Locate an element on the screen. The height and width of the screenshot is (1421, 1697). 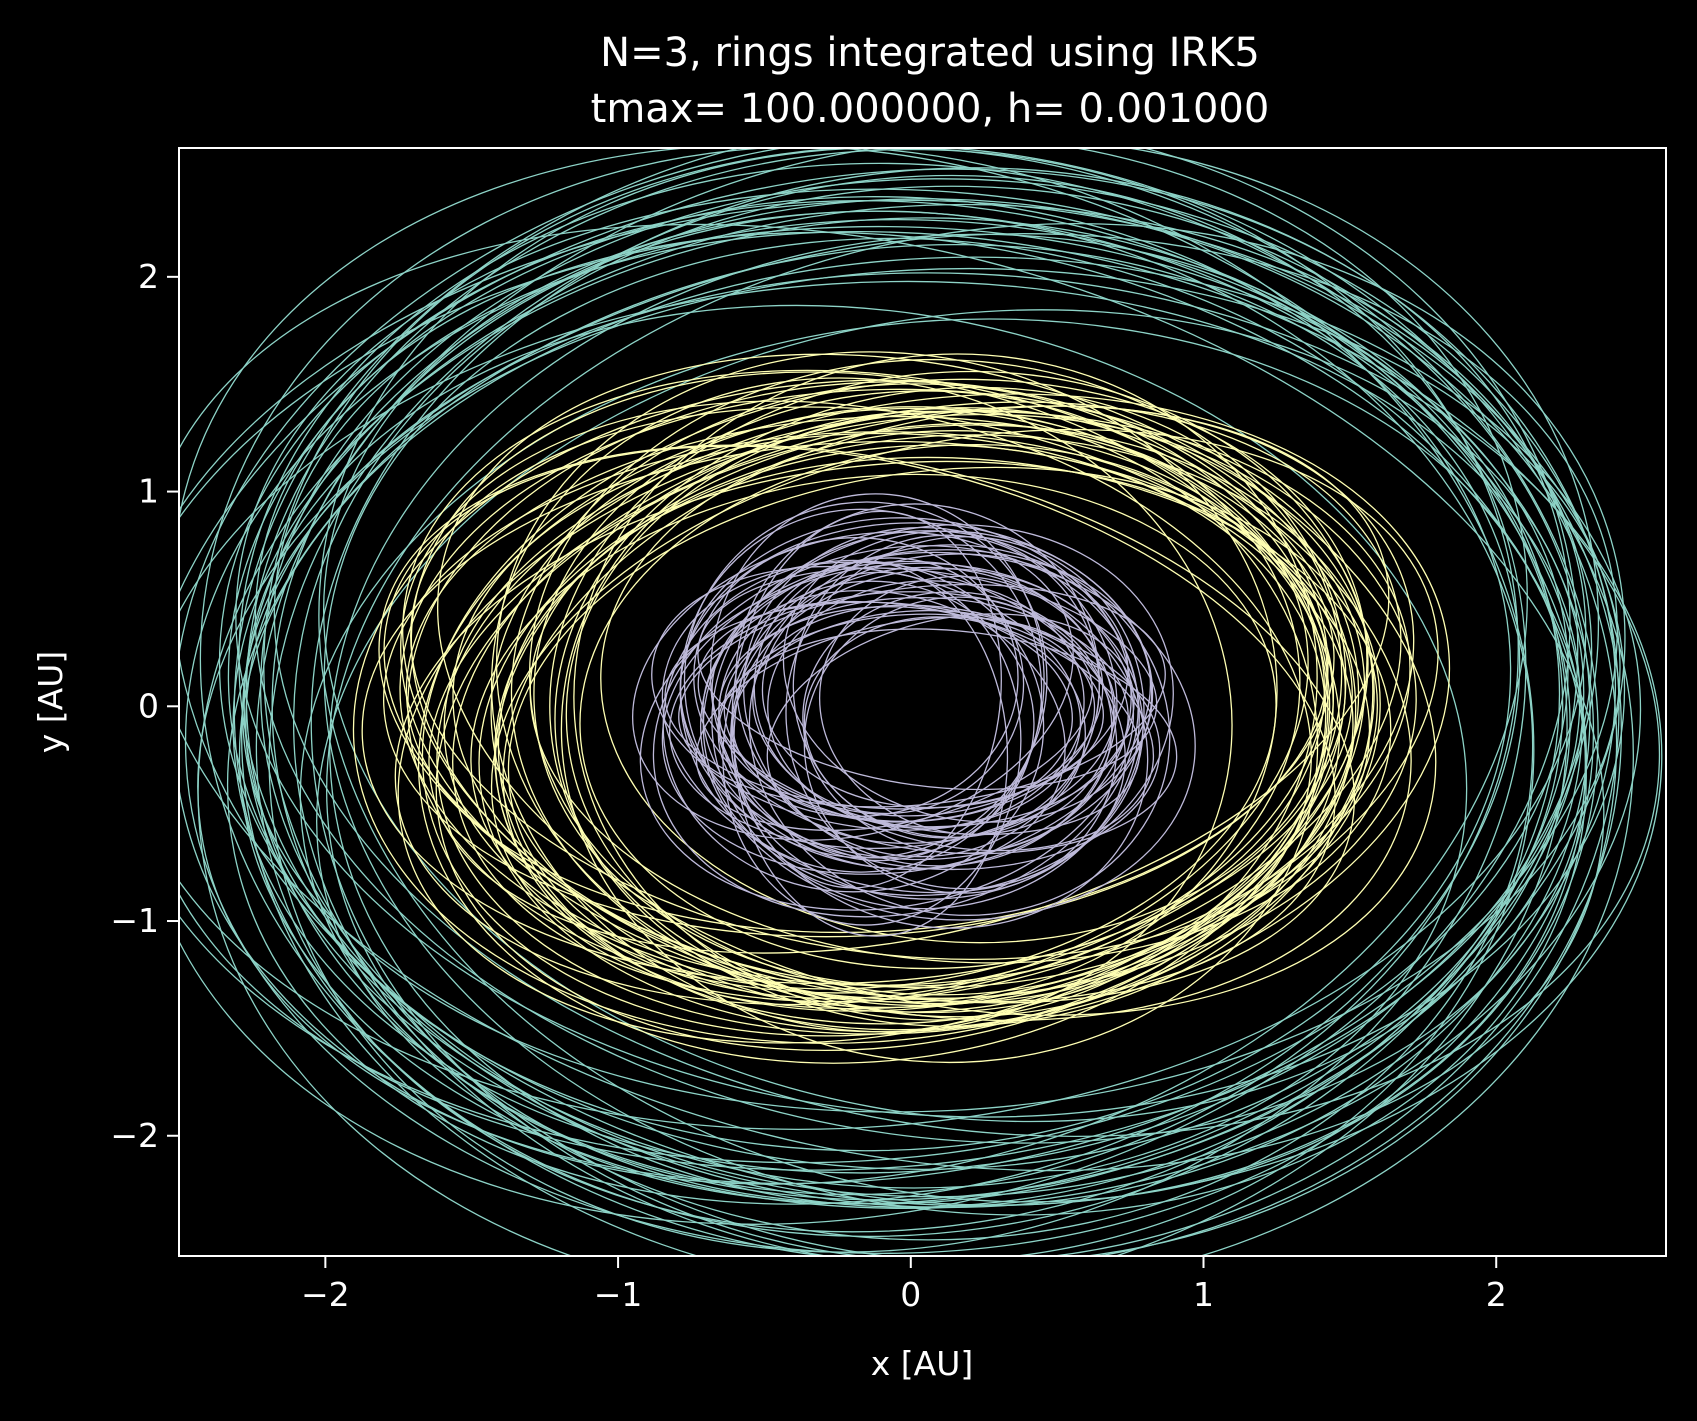
y-tick-label: 1 is located at coordinates (148, 491).